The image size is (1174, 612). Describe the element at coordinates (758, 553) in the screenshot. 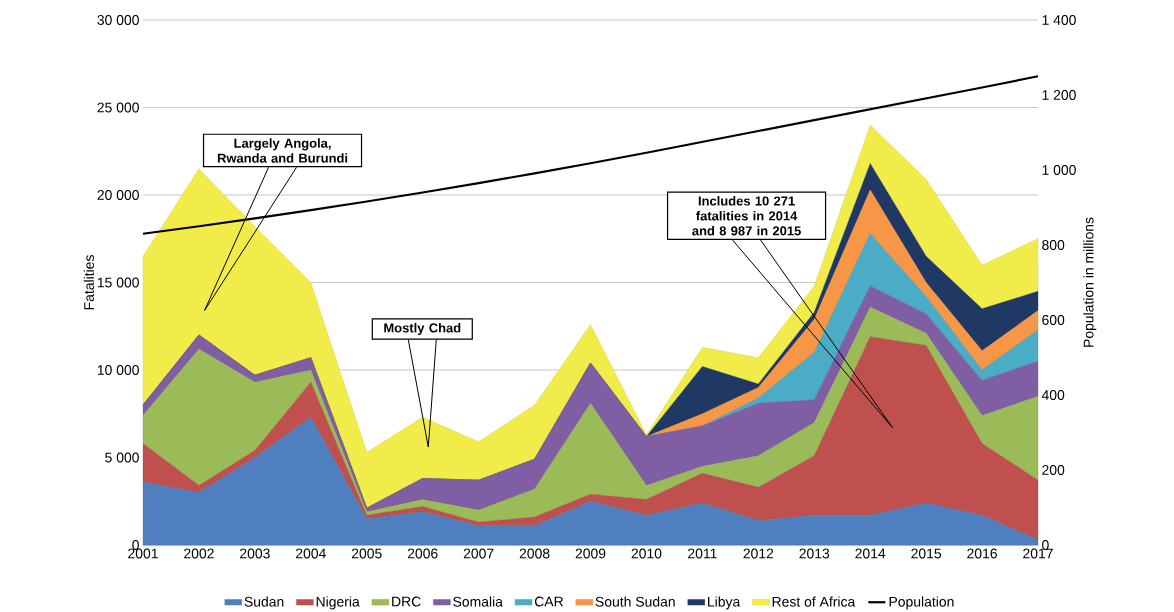

I see `x-tick-label: 2012` at that location.